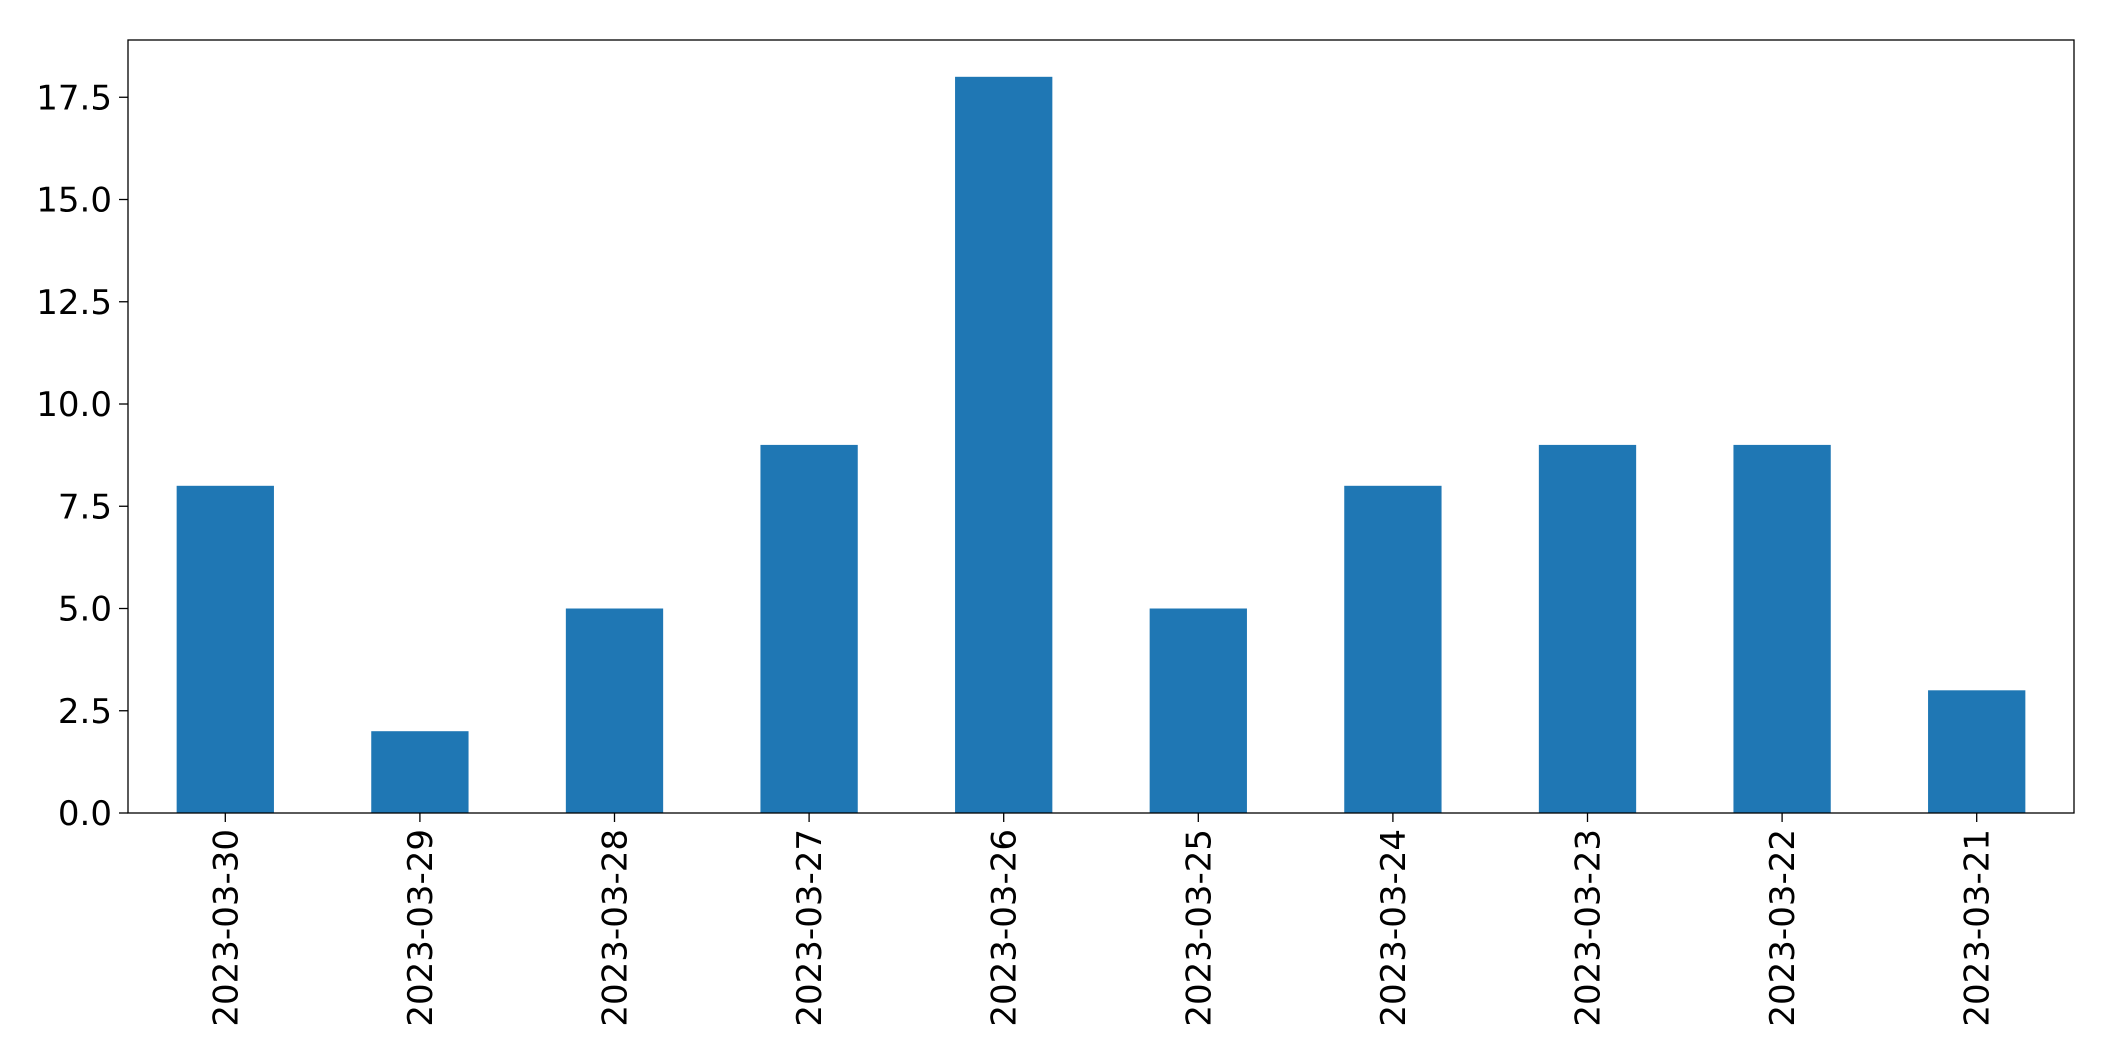 The image size is (2104, 1061). Describe the element at coordinates (421, 928) in the screenshot. I see `x-tick-label: 2023-03-29` at that location.